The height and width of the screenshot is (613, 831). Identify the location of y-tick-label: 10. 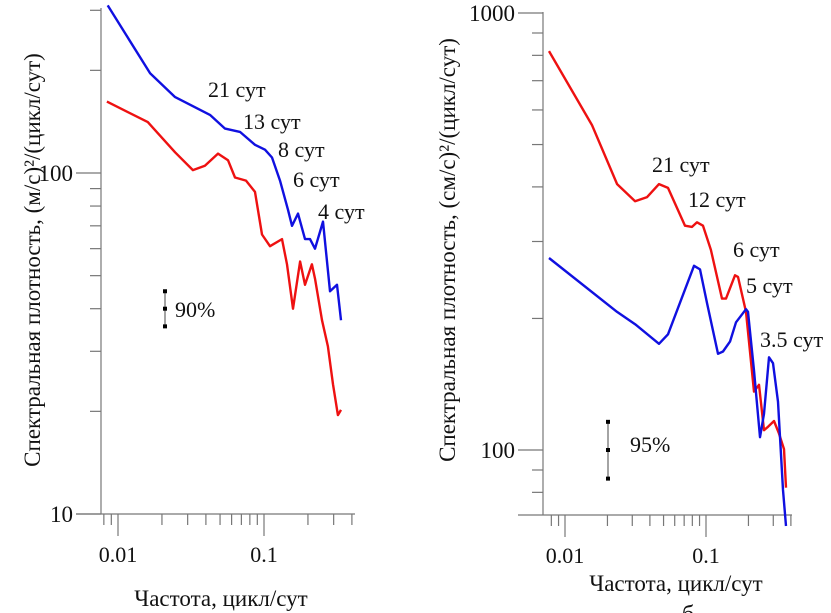
(61, 514).